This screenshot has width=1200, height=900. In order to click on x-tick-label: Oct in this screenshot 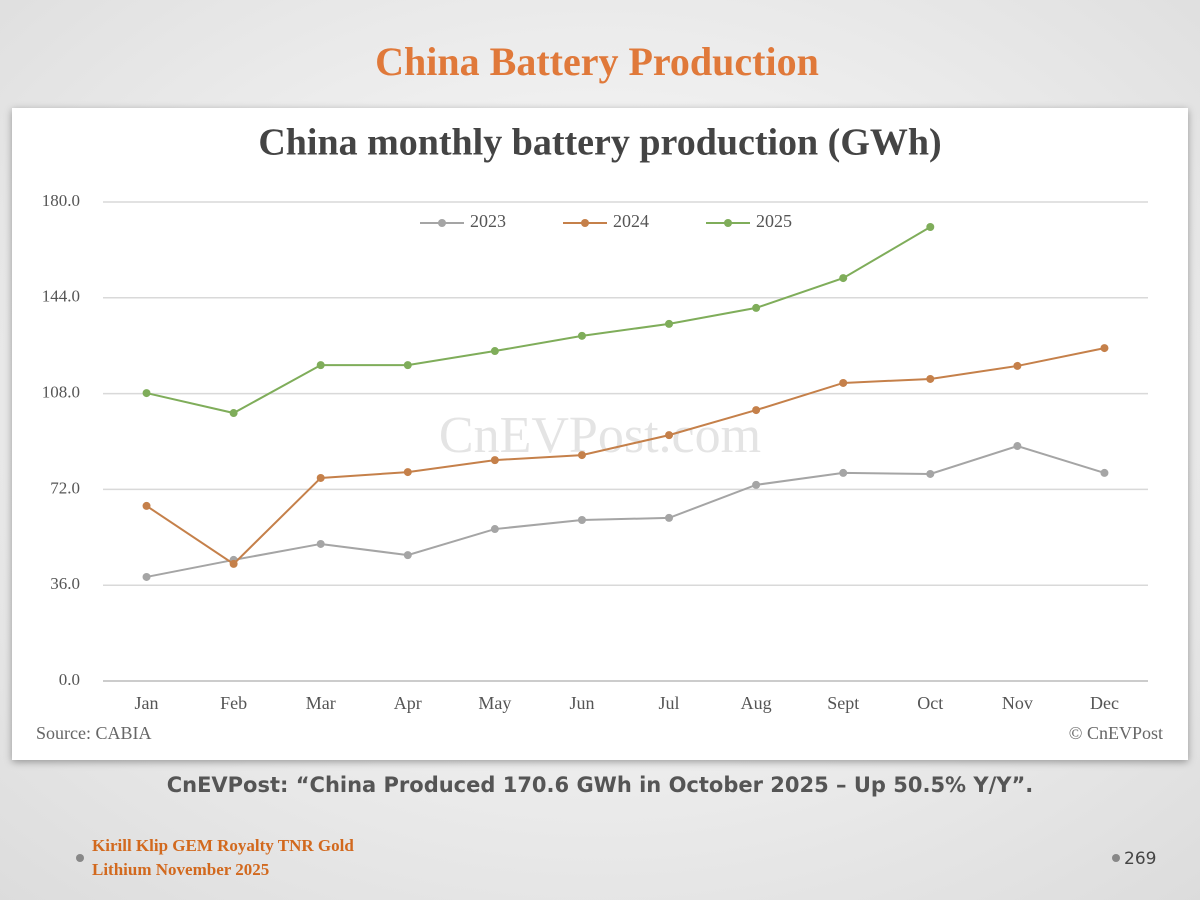, I will do `click(930, 703)`.